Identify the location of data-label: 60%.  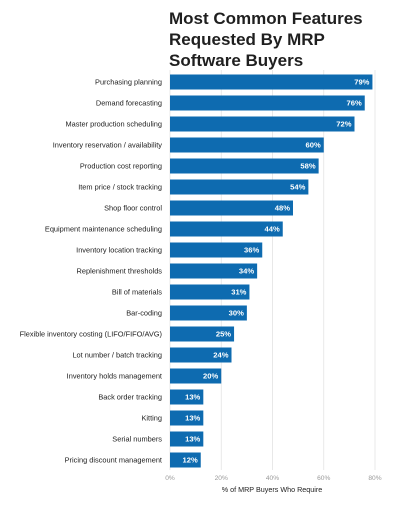
(313, 145).